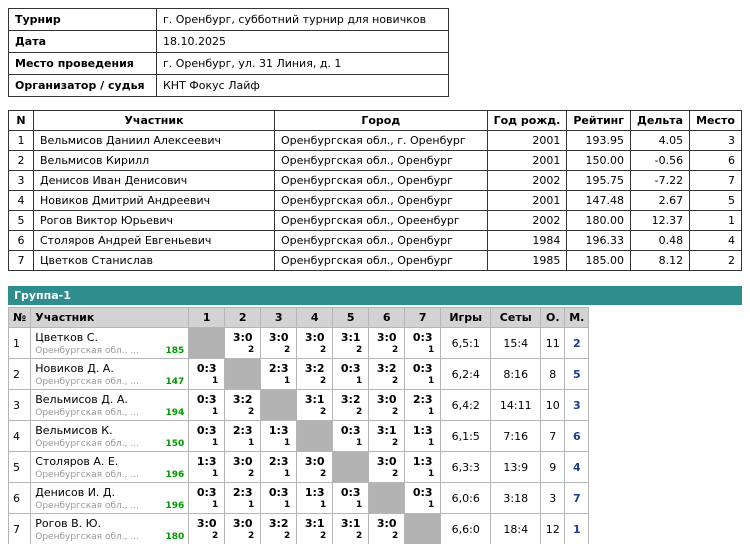 The height and width of the screenshot is (544, 750). Describe the element at coordinates (715, 220) in the screenshot. I see `participant-place: 1` at that location.